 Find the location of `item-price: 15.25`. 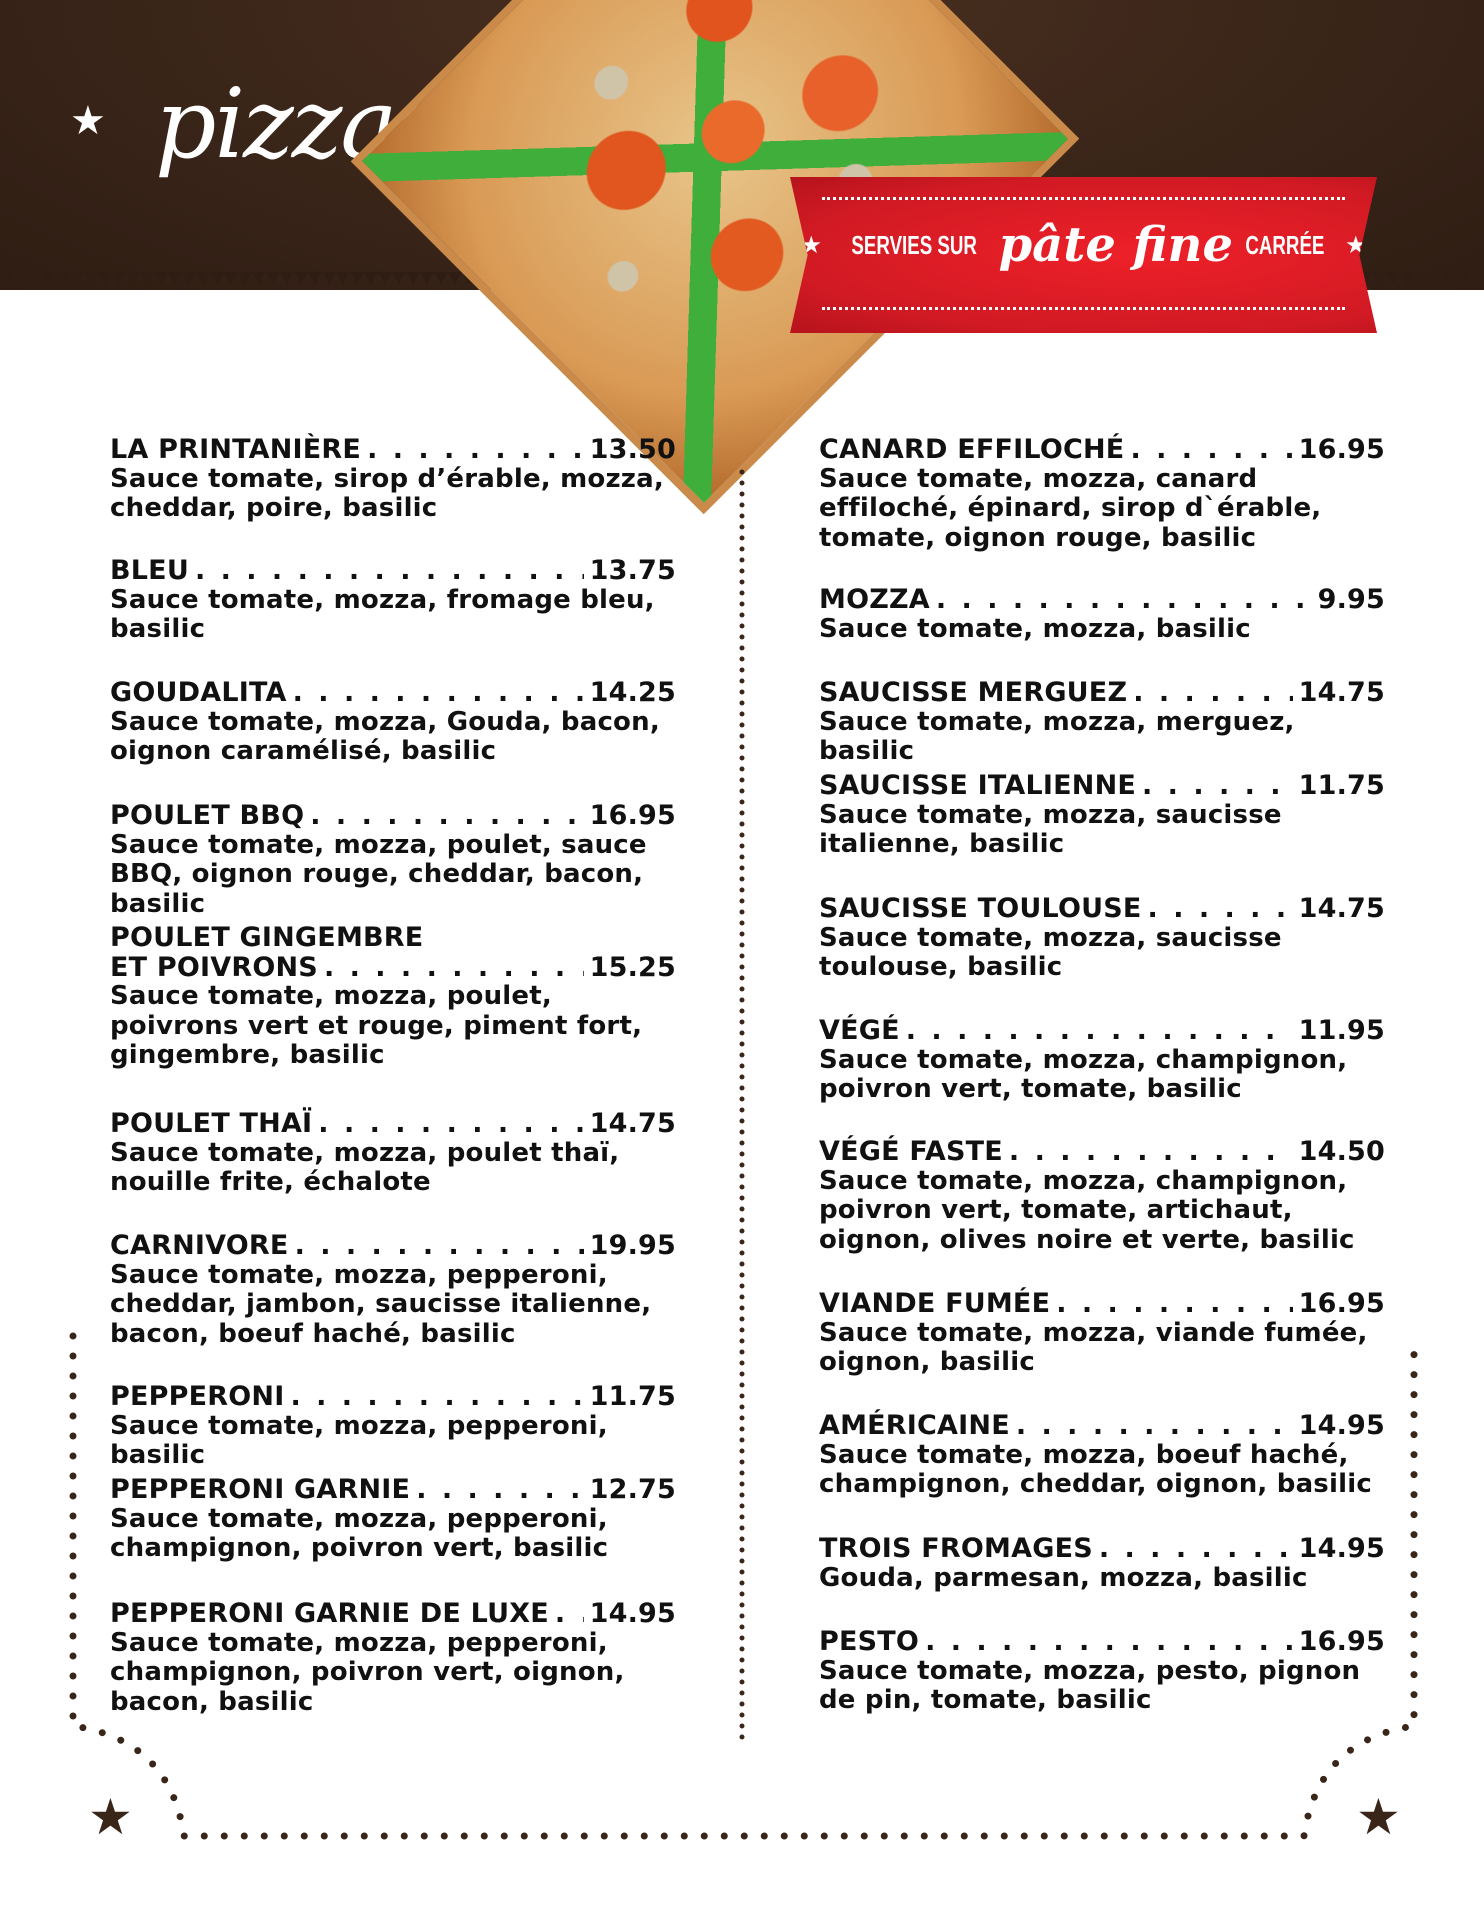

item-price: 15.25 is located at coordinates (632, 967).